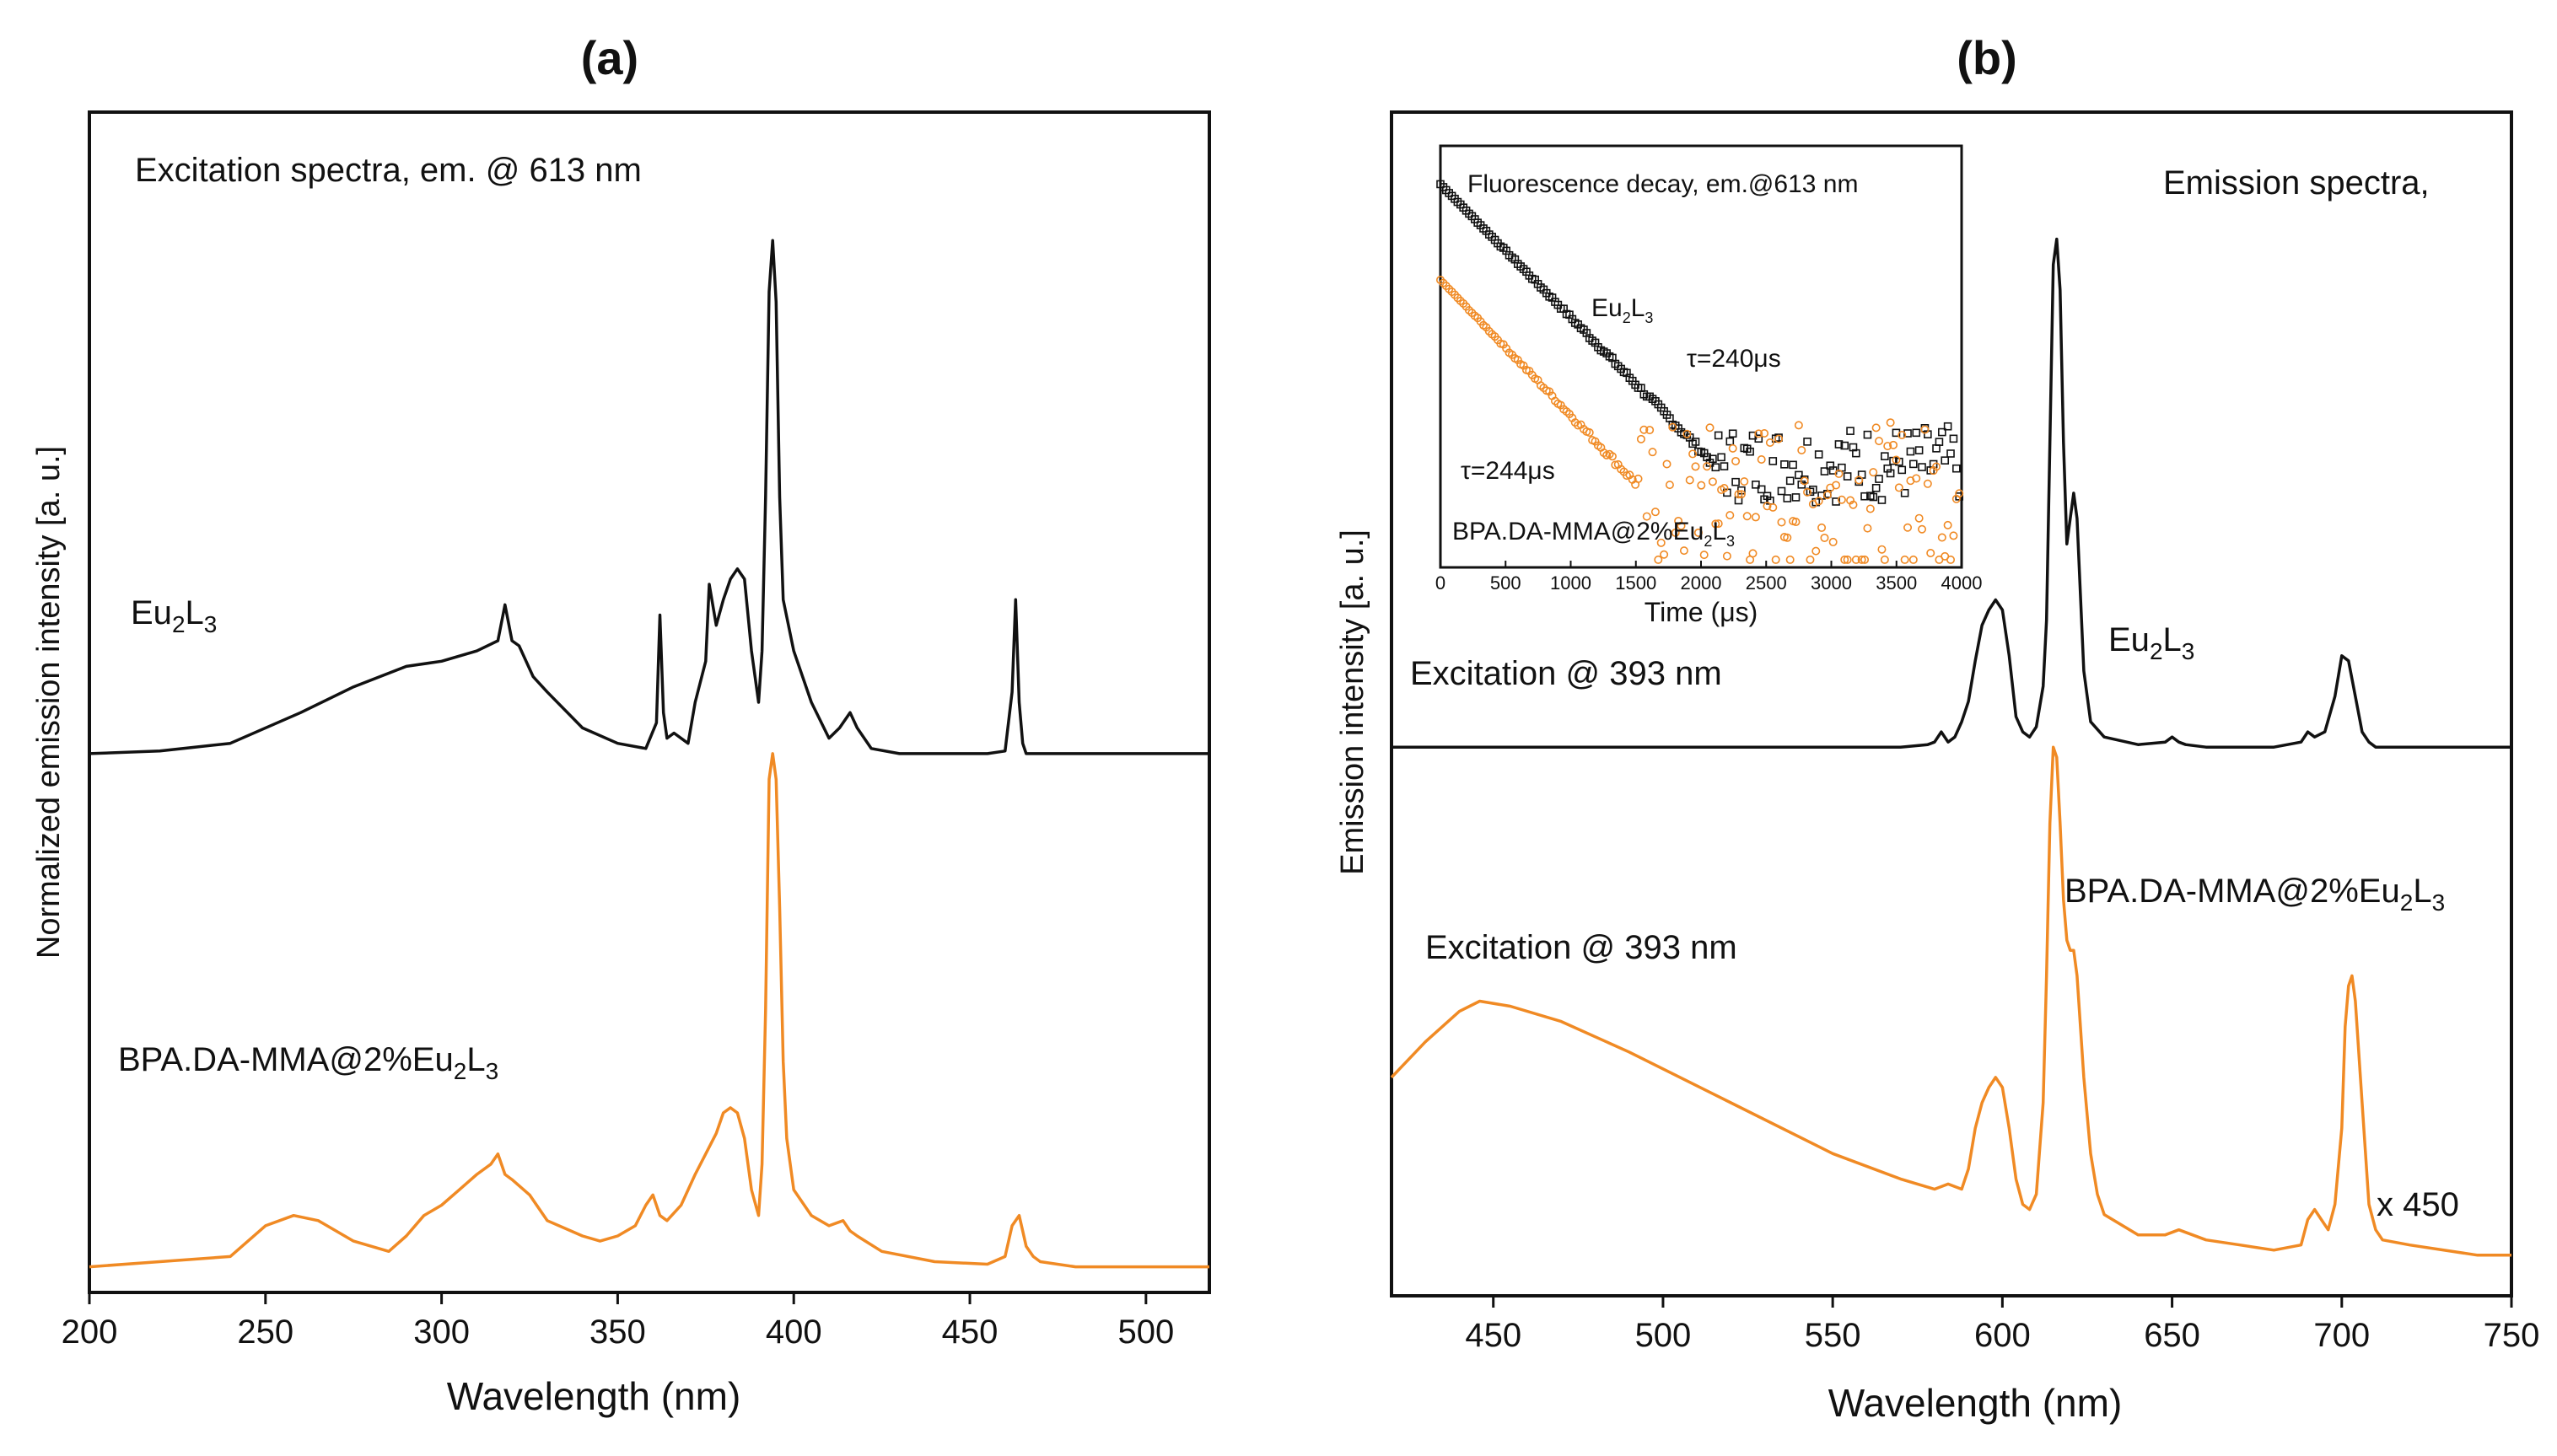 The height and width of the screenshot is (1456, 2557). What do you see at coordinates (388, 170) in the screenshot?
I see `panel-a-title: Excitation spectra, em. @ 613 nm` at bounding box center [388, 170].